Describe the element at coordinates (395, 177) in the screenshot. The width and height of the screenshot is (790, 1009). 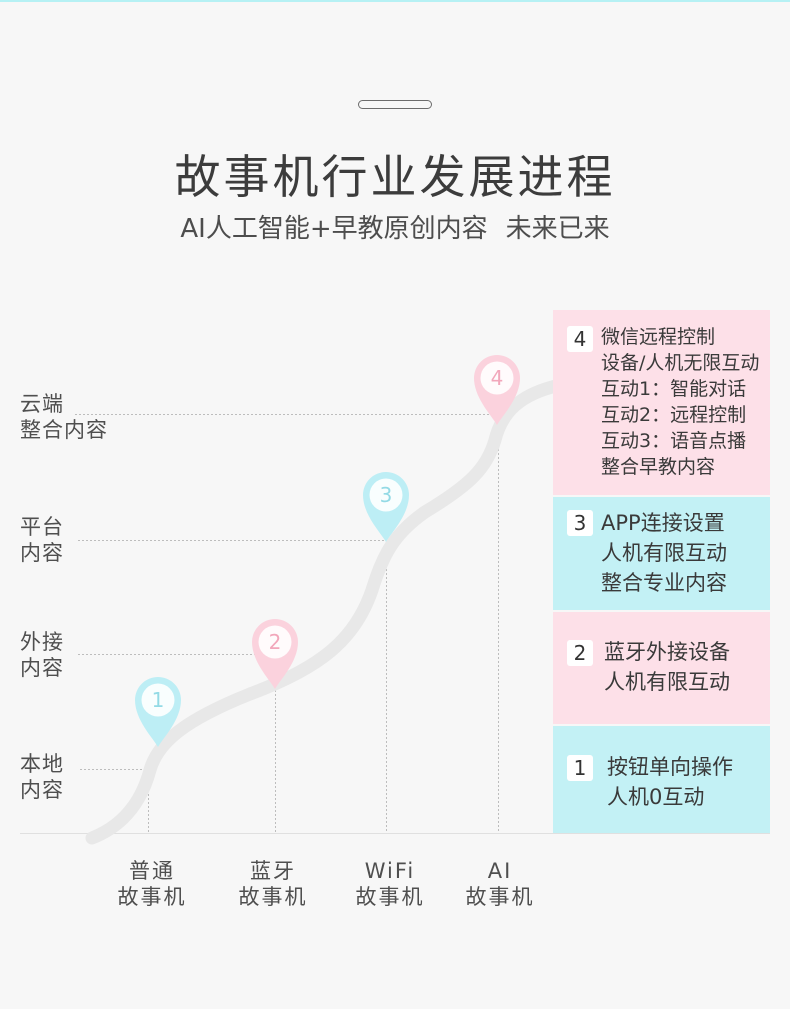
I see `page-title: 故事机行业发展进程` at that location.